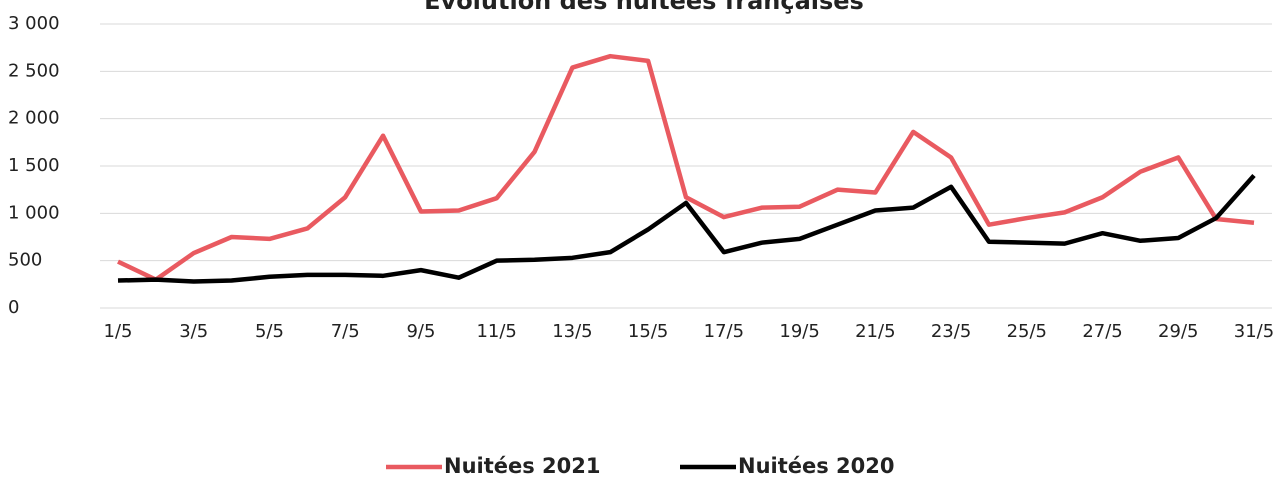  I want to click on x-tick-label: 17/5, so click(724, 331).